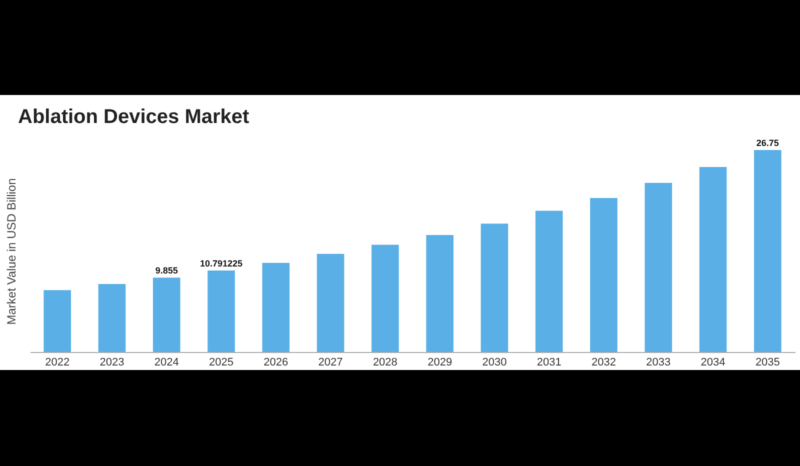 This screenshot has height=466, width=800. I want to click on x-tick-label: 2024, so click(166, 362).